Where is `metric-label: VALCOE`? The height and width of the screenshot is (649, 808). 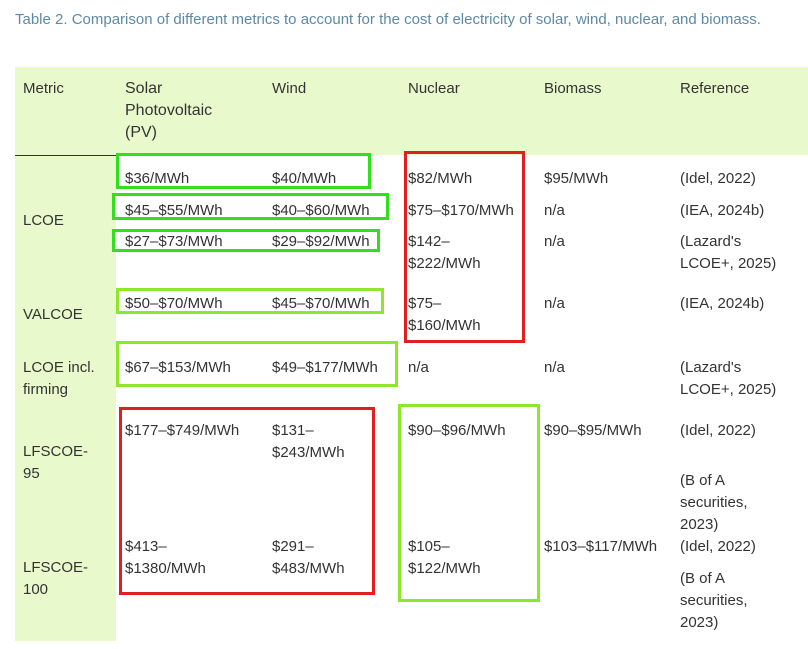 metric-label: VALCOE is located at coordinates (53, 314).